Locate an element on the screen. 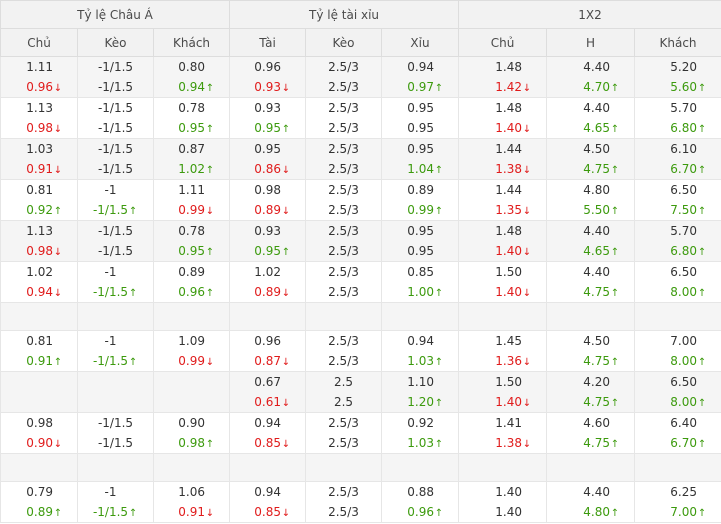 The width and height of the screenshot is (721, 524). opening-value: 1.03 is located at coordinates (39, 149).